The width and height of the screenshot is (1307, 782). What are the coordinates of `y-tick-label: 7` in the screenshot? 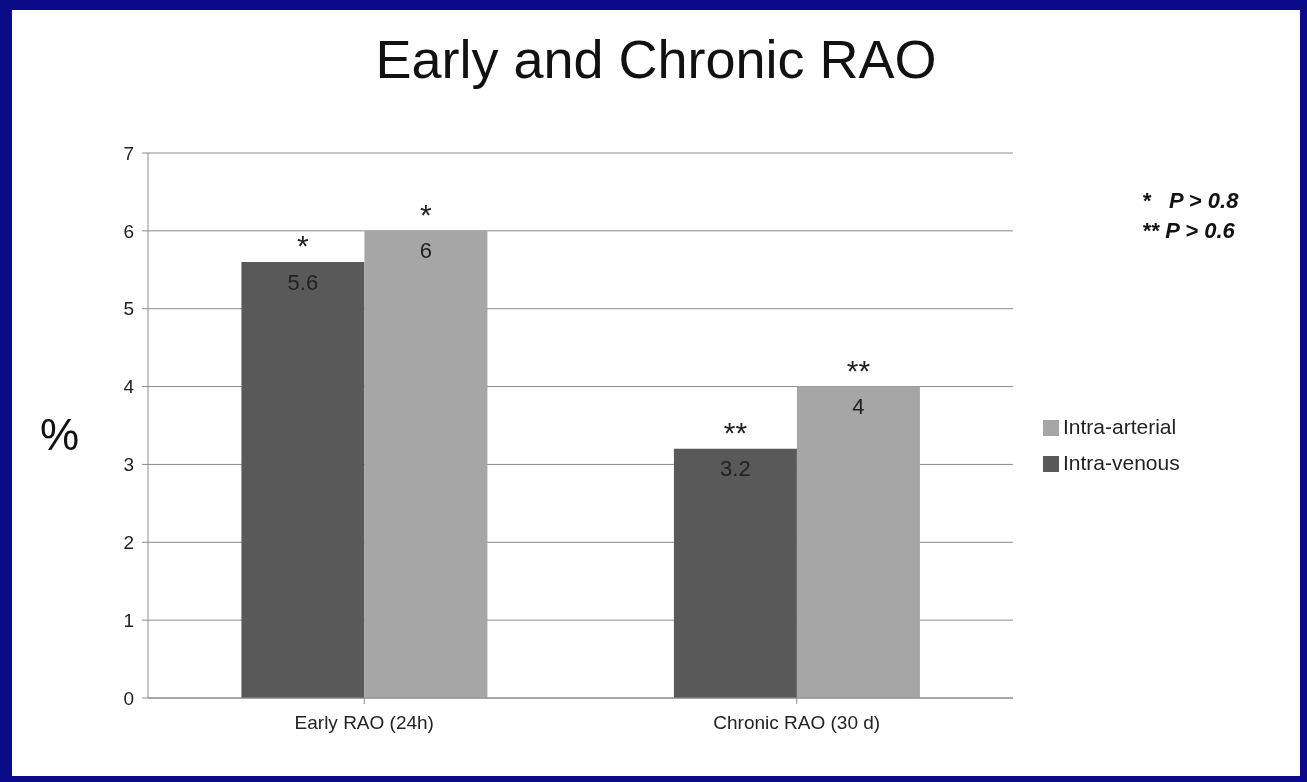 It's located at (128, 153).